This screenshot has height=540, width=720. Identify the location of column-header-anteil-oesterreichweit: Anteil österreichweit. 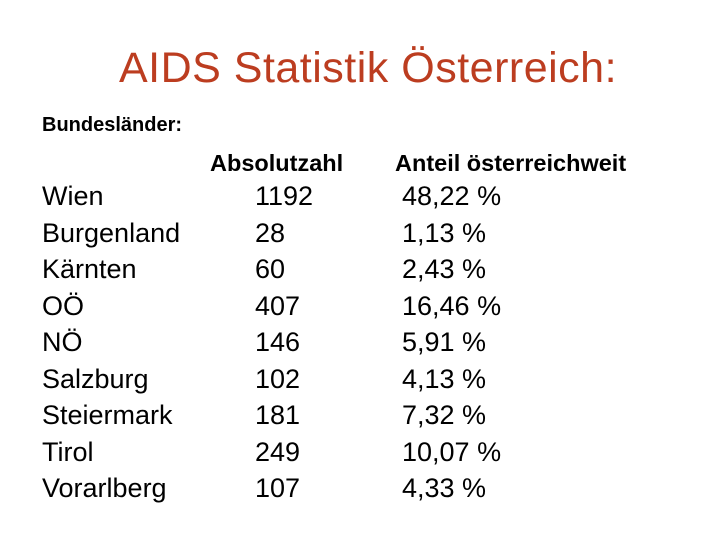
(511, 163).